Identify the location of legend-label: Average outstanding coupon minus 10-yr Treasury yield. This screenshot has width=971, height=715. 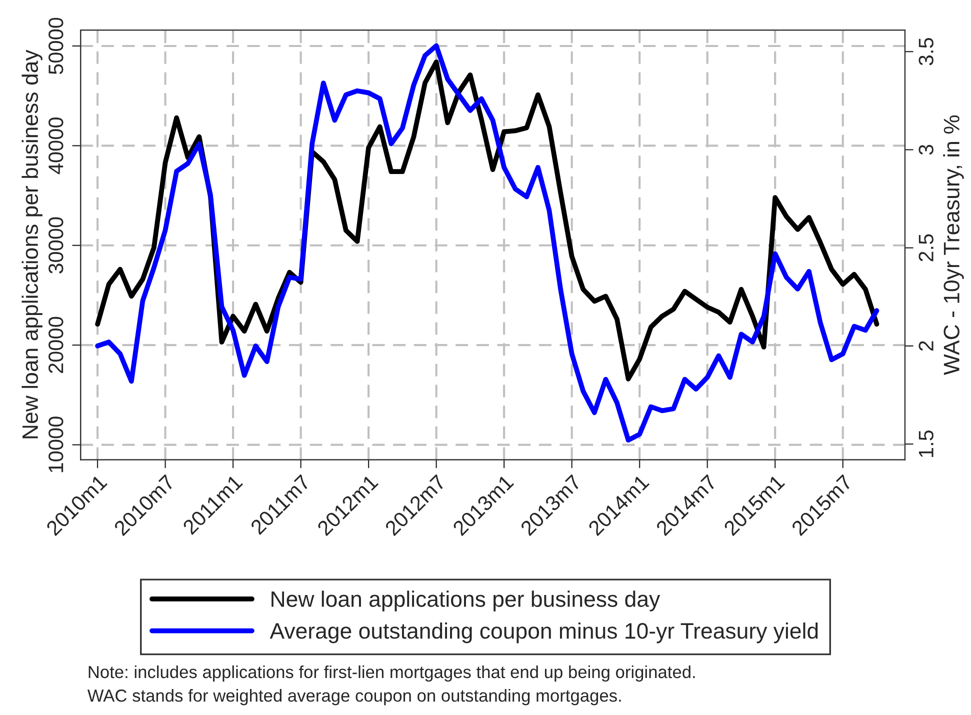
(544, 633).